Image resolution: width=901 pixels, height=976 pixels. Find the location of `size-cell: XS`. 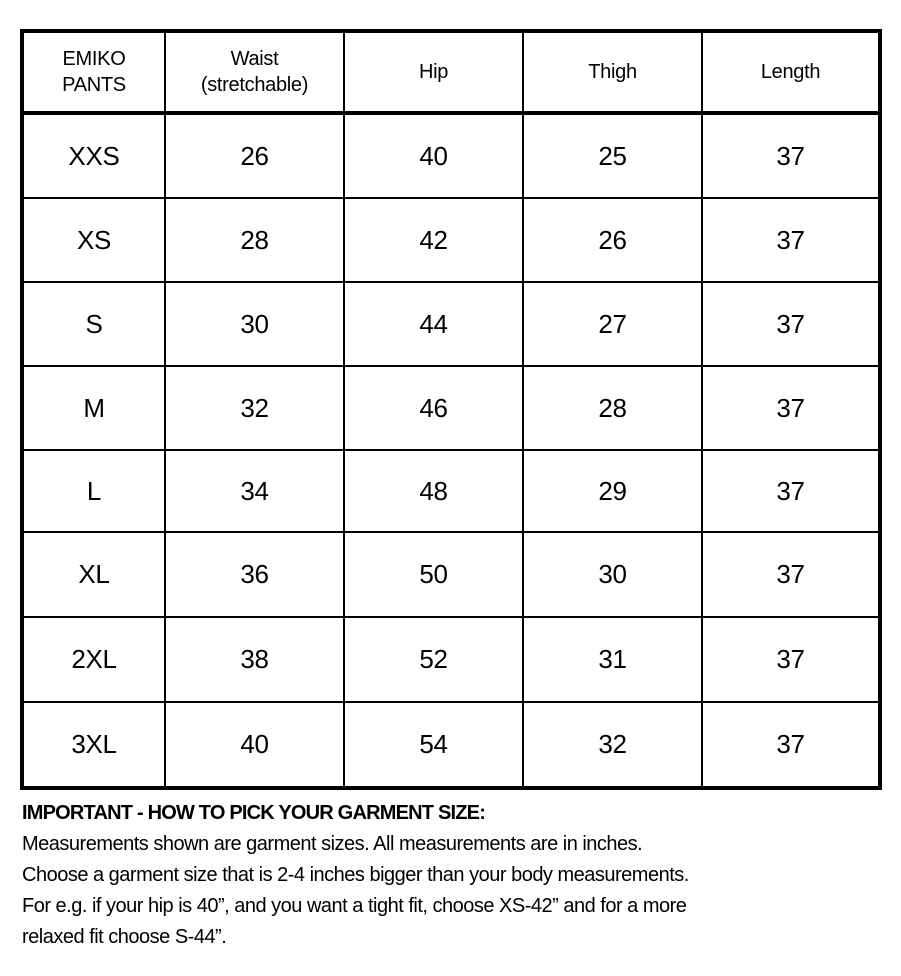

size-cell: XS is located at coordinates (93, 240).